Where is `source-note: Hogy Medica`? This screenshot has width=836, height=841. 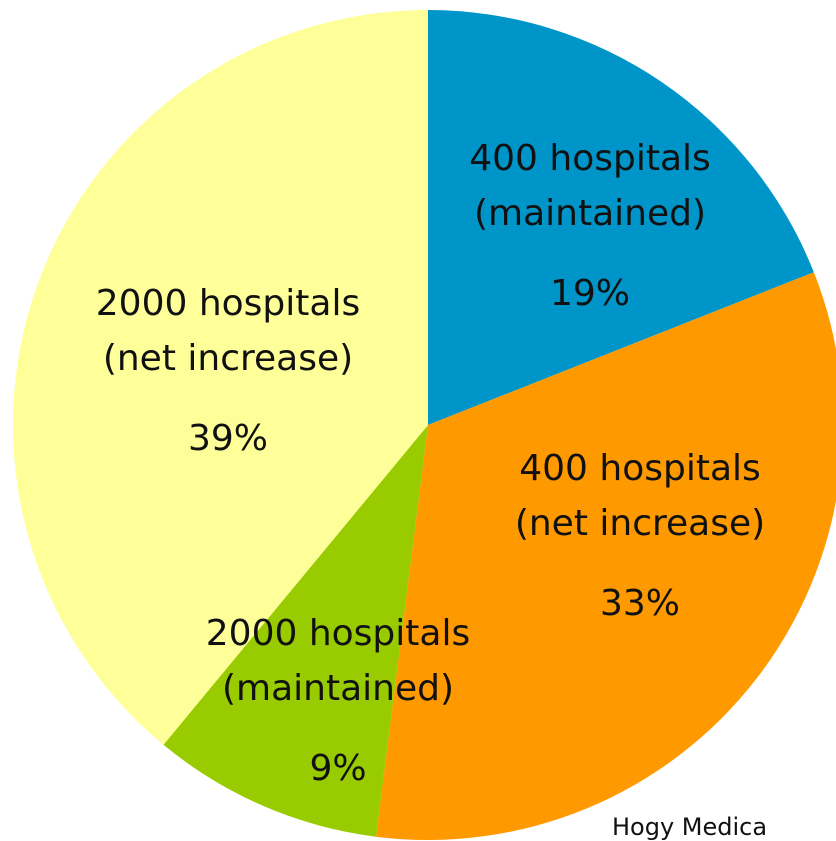 source-note: Hogy Medica is located at coordinates (689, 827).